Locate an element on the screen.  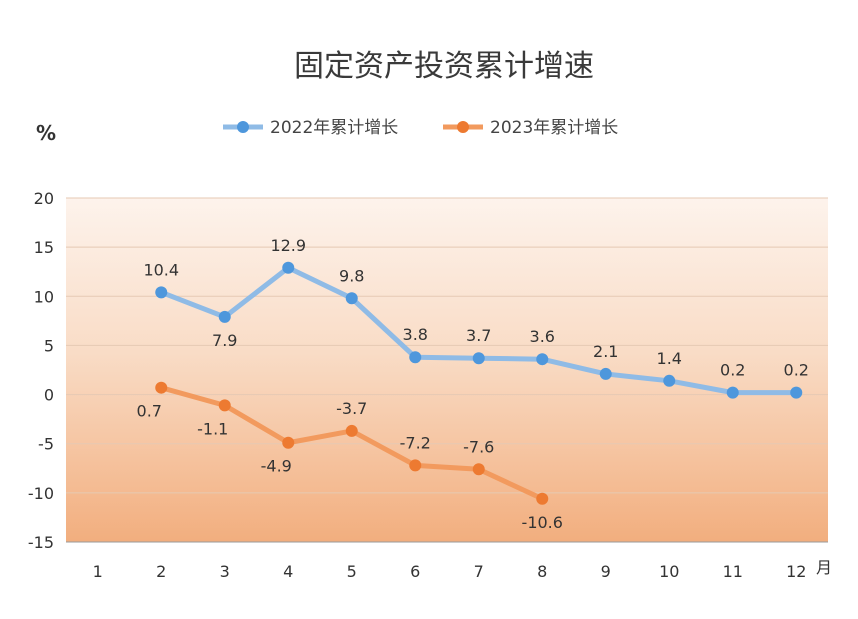
series-2023: 0.7 -1.1 -4.9 -3.7 -7.2 -7.6 -10.6 is located at coordinates (350, 456).